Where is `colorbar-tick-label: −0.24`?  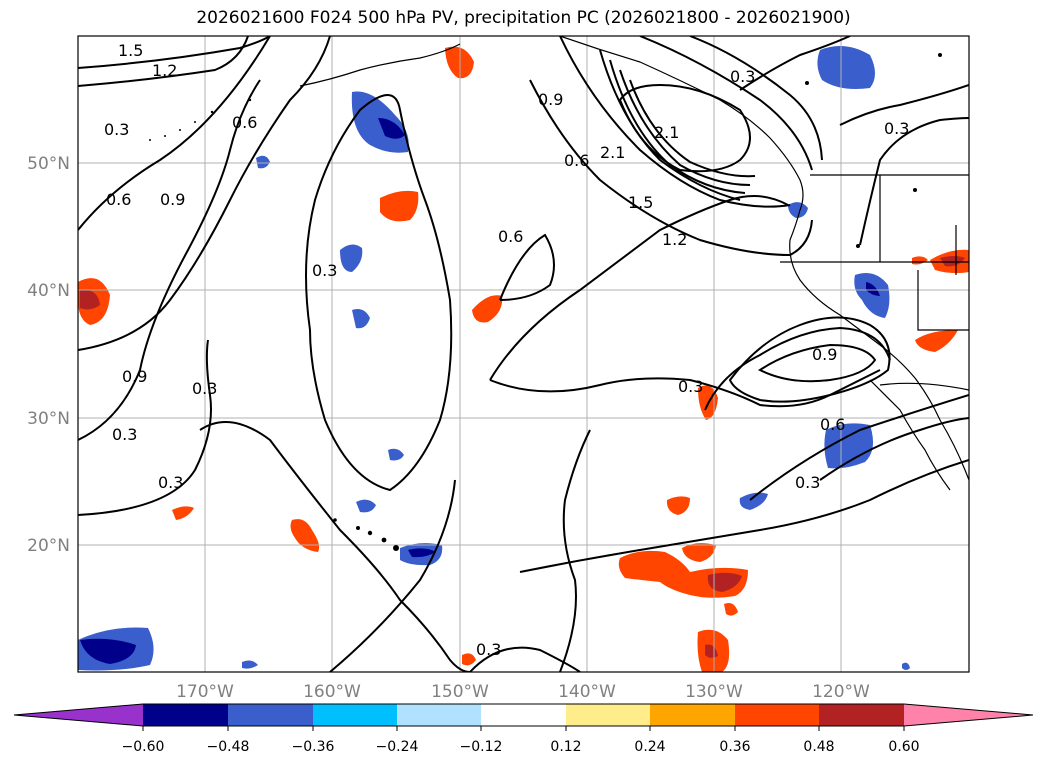 colorbar-tick-label: −0.24 is located at coordinates (397, 747).